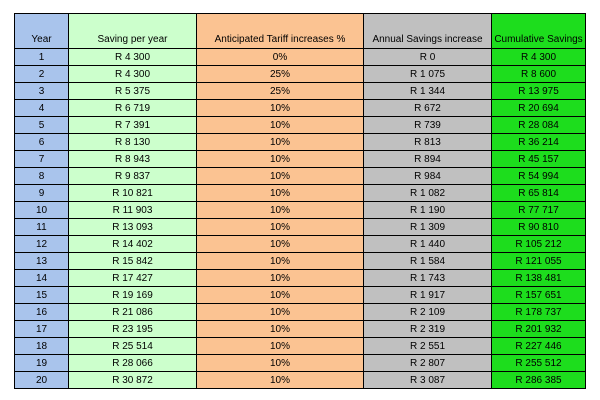 The height and width of the screenshot is (400, 600). What do you see at coordinates (538, 91) in the screenshot?
I see `cell-cumulative-savings: R 13 975` at bounding box center [538, 91].